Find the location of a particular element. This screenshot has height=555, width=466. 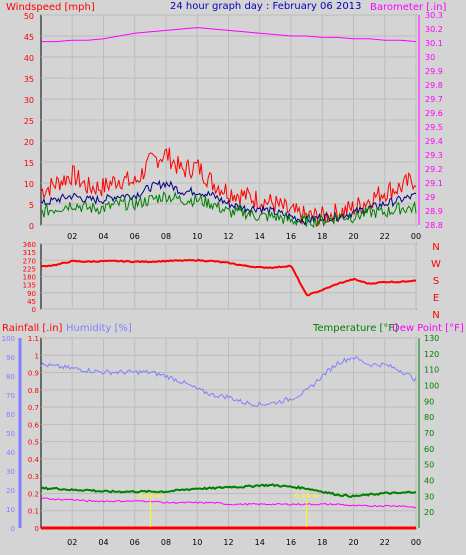

temperature-tick-label: 130 is located at coordinates (431, 338).